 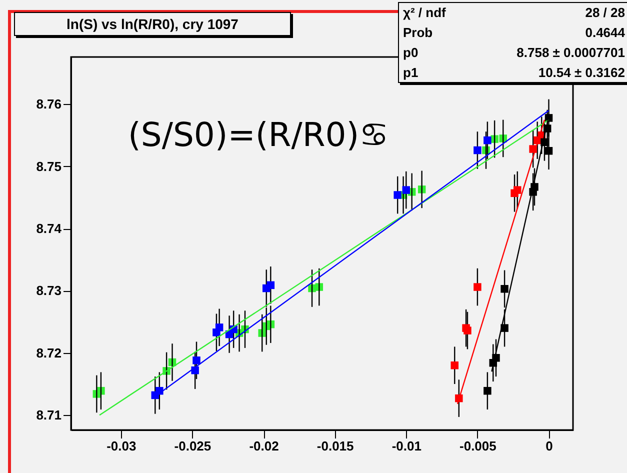 What do you see at coordinates (407, 446) in the screenshot?
I see `x-tick-label: -0.01` at bounding box center [407, 446].